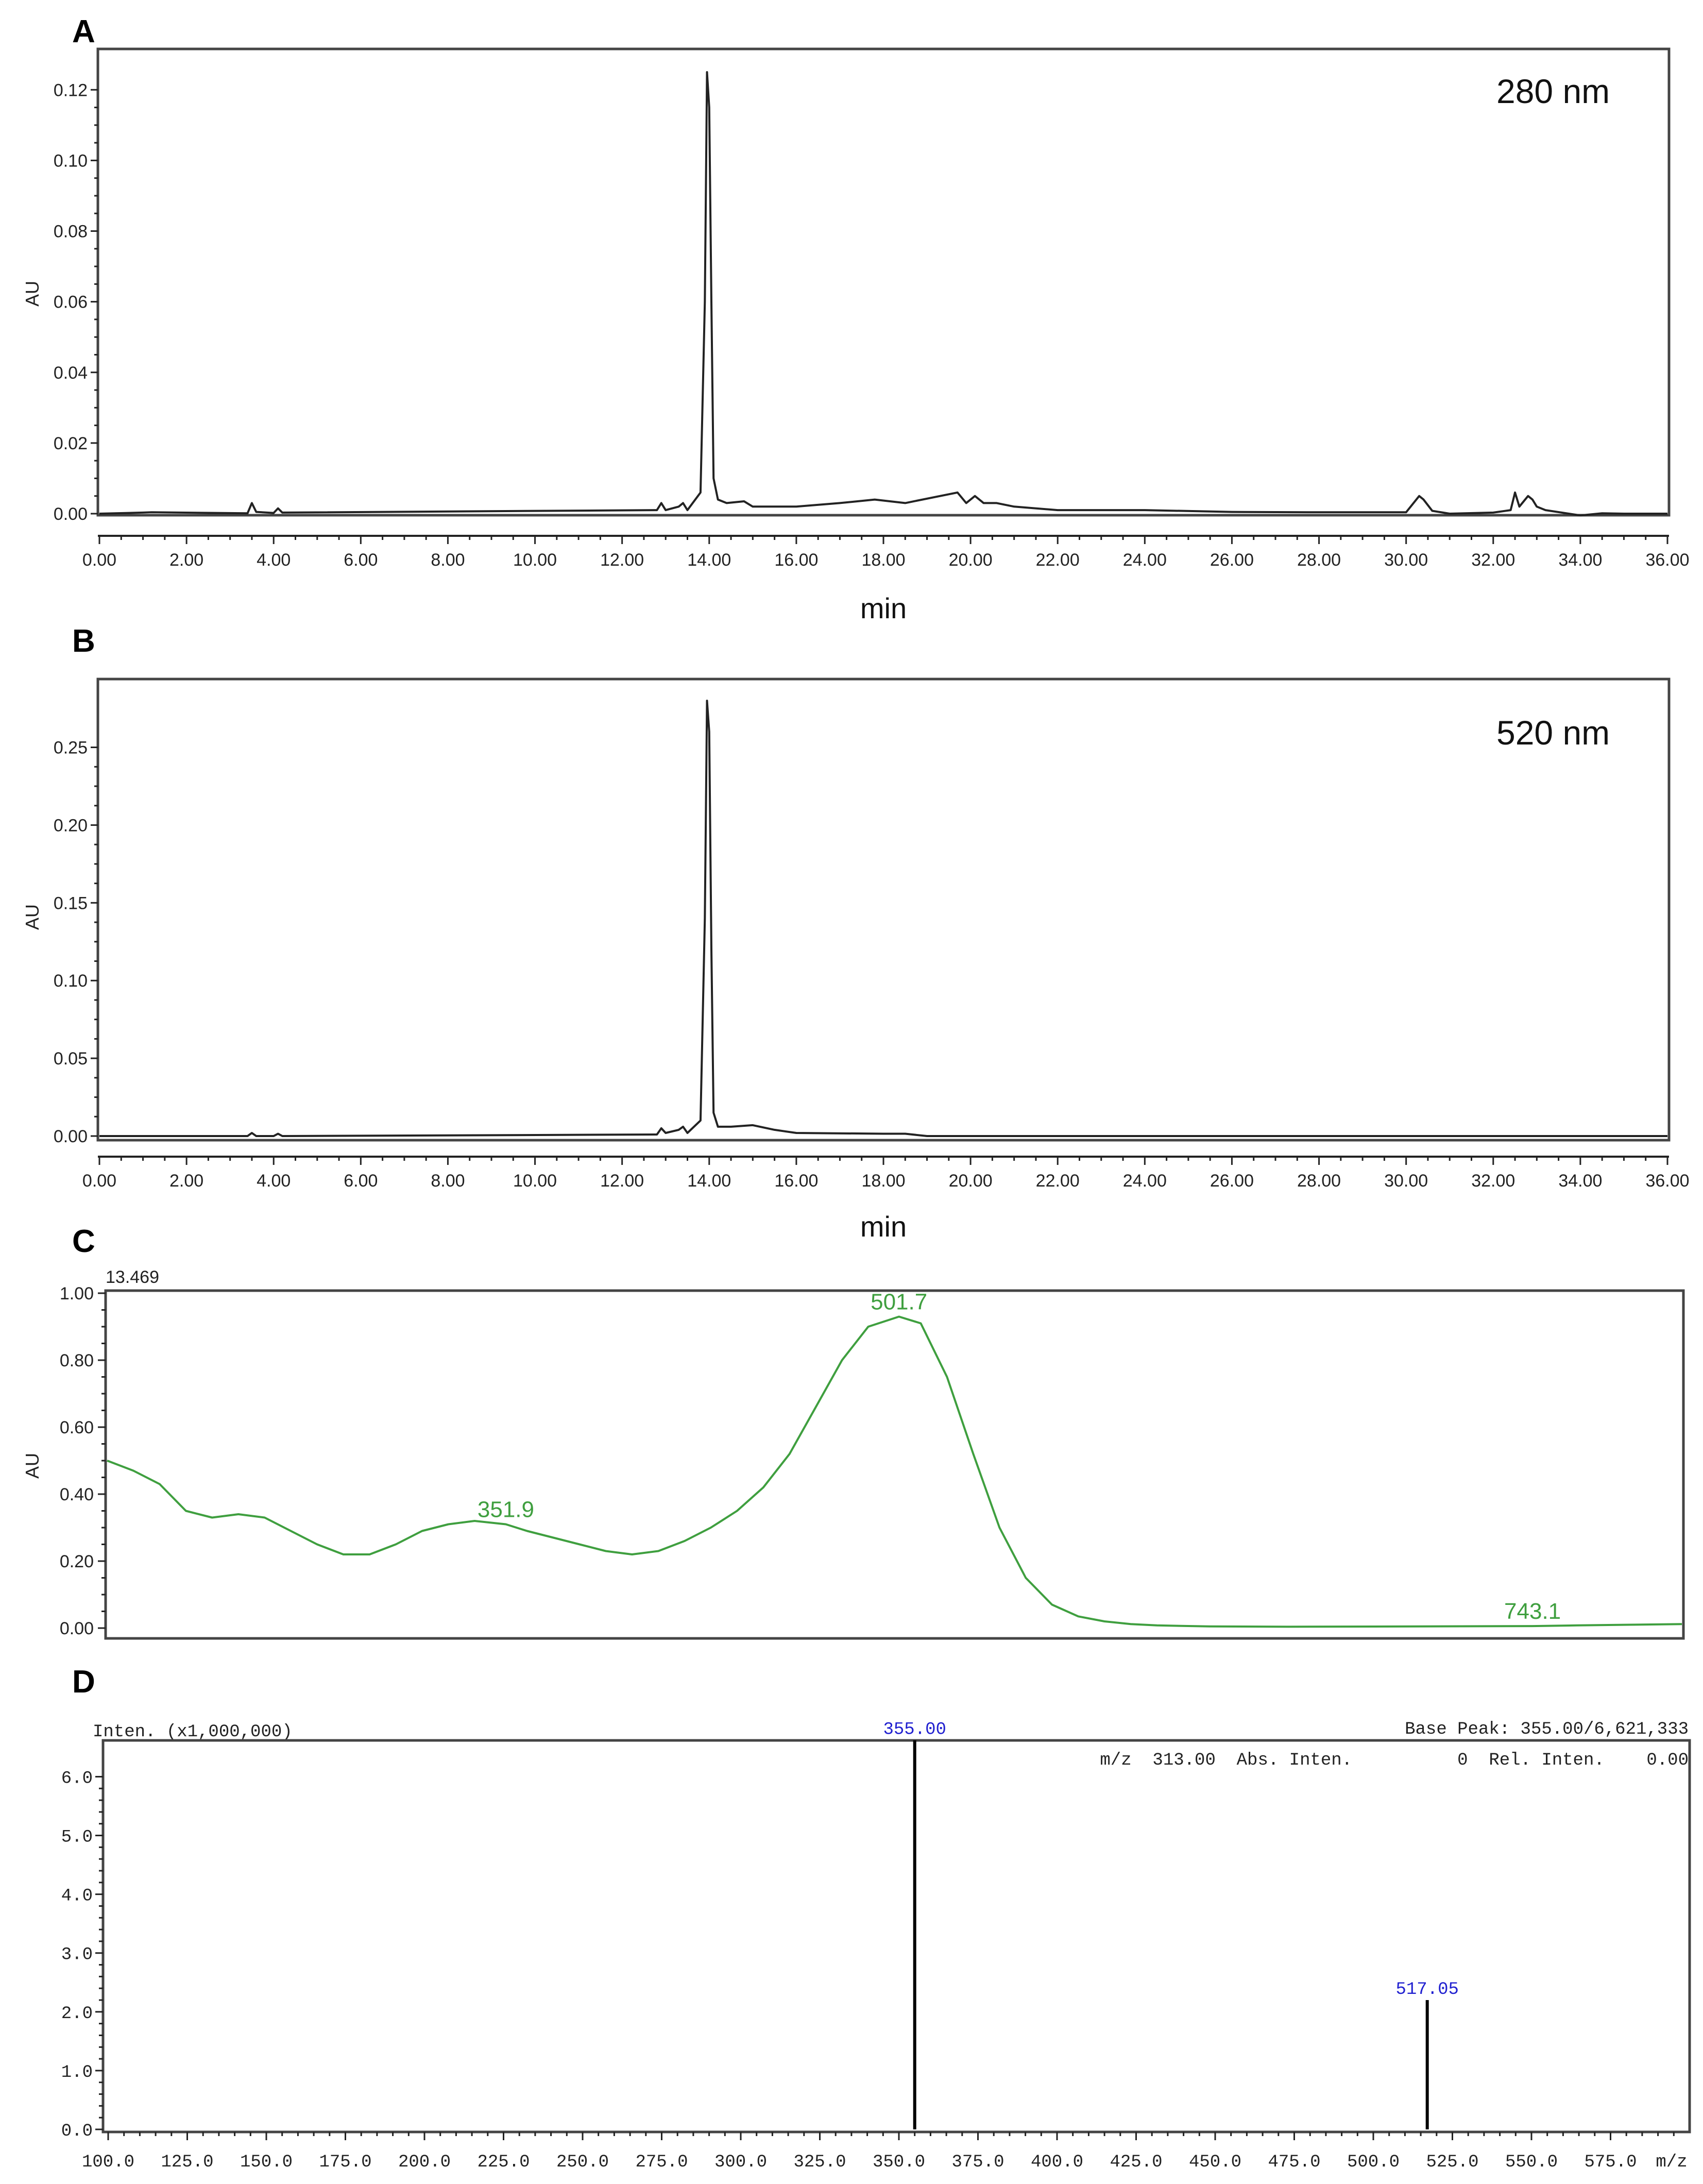 The image size is (1703, 2184). I want to click on panel-a-x-tick-label: 8.00, so click(448, 560).